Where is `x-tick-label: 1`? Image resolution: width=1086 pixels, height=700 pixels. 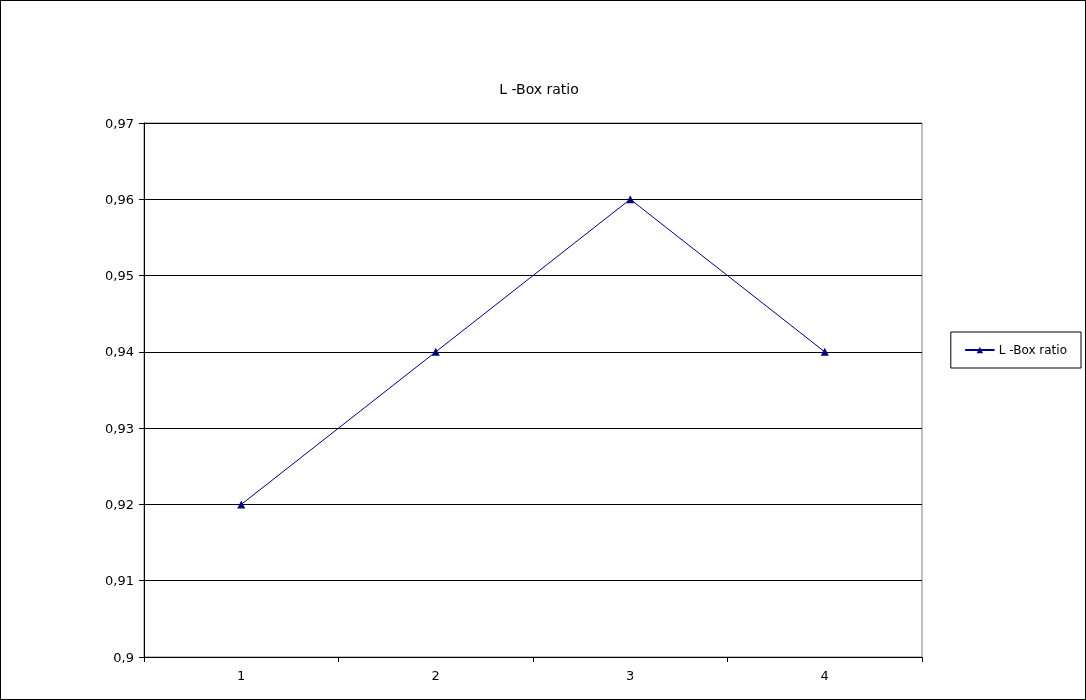
x-tick-label: 1 is located at coordinates (241, 675).